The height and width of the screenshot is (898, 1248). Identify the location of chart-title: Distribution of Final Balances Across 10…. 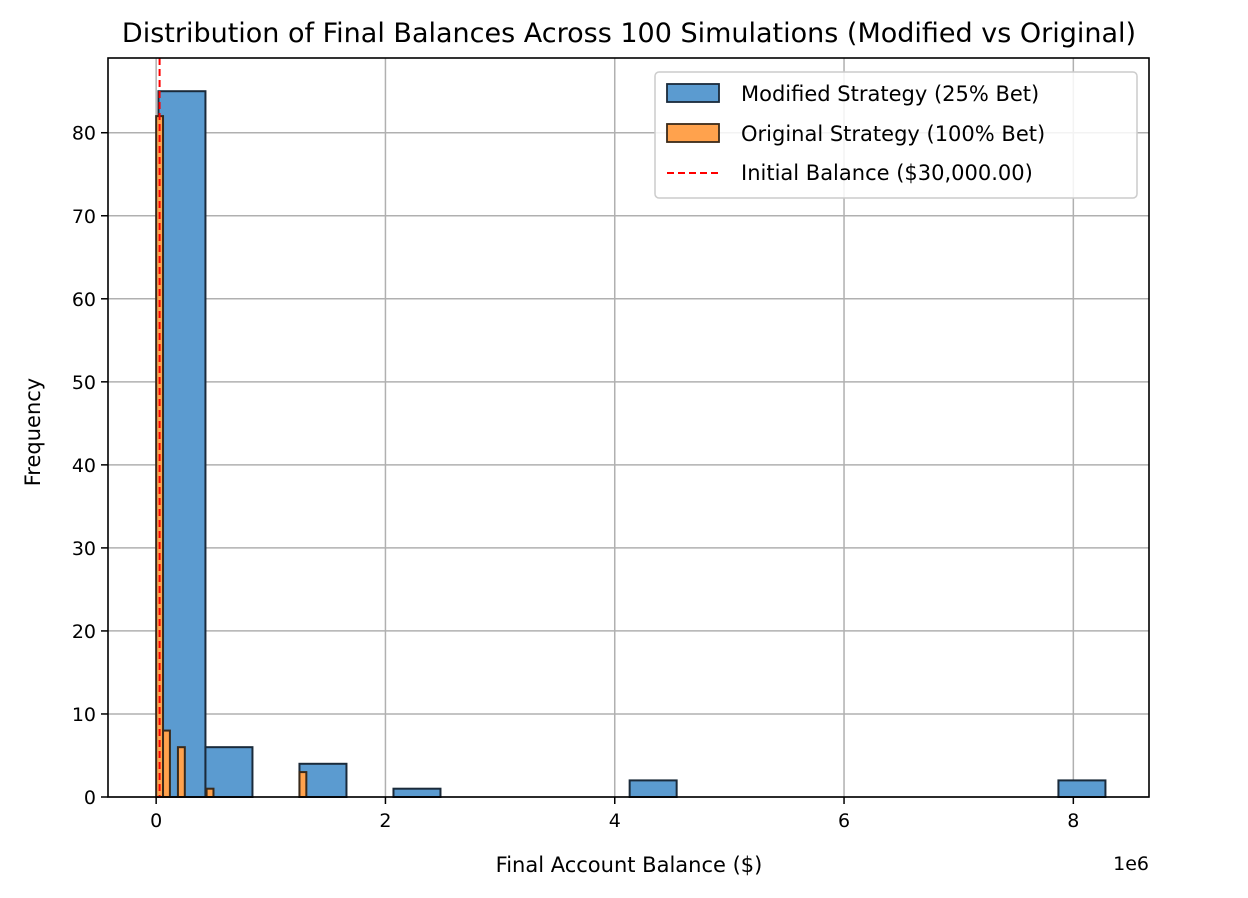
(629, 33).